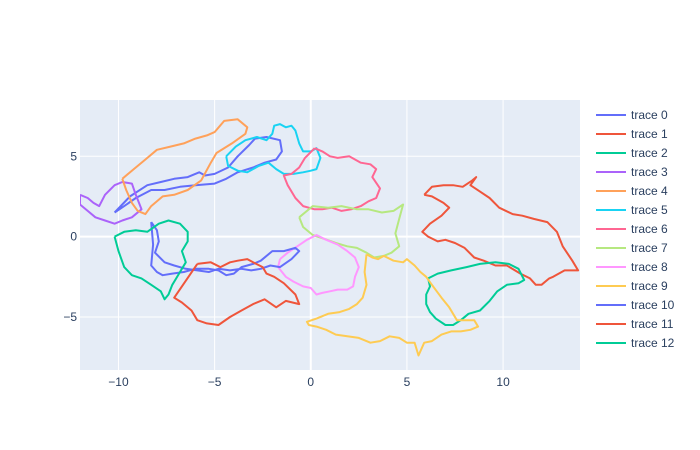 This screenshot has width=700, height=450. I want to click on legend-item: trace 9, so click(632, 286).